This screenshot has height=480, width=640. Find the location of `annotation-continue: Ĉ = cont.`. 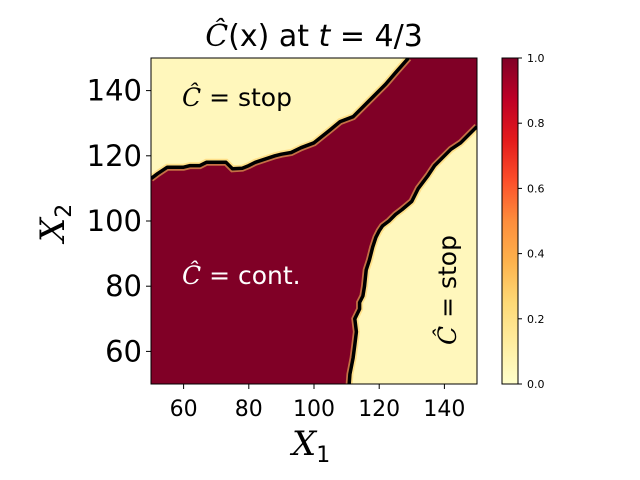

annotation-continue: Ĉ = cont. is located at coordinates (241, 275).